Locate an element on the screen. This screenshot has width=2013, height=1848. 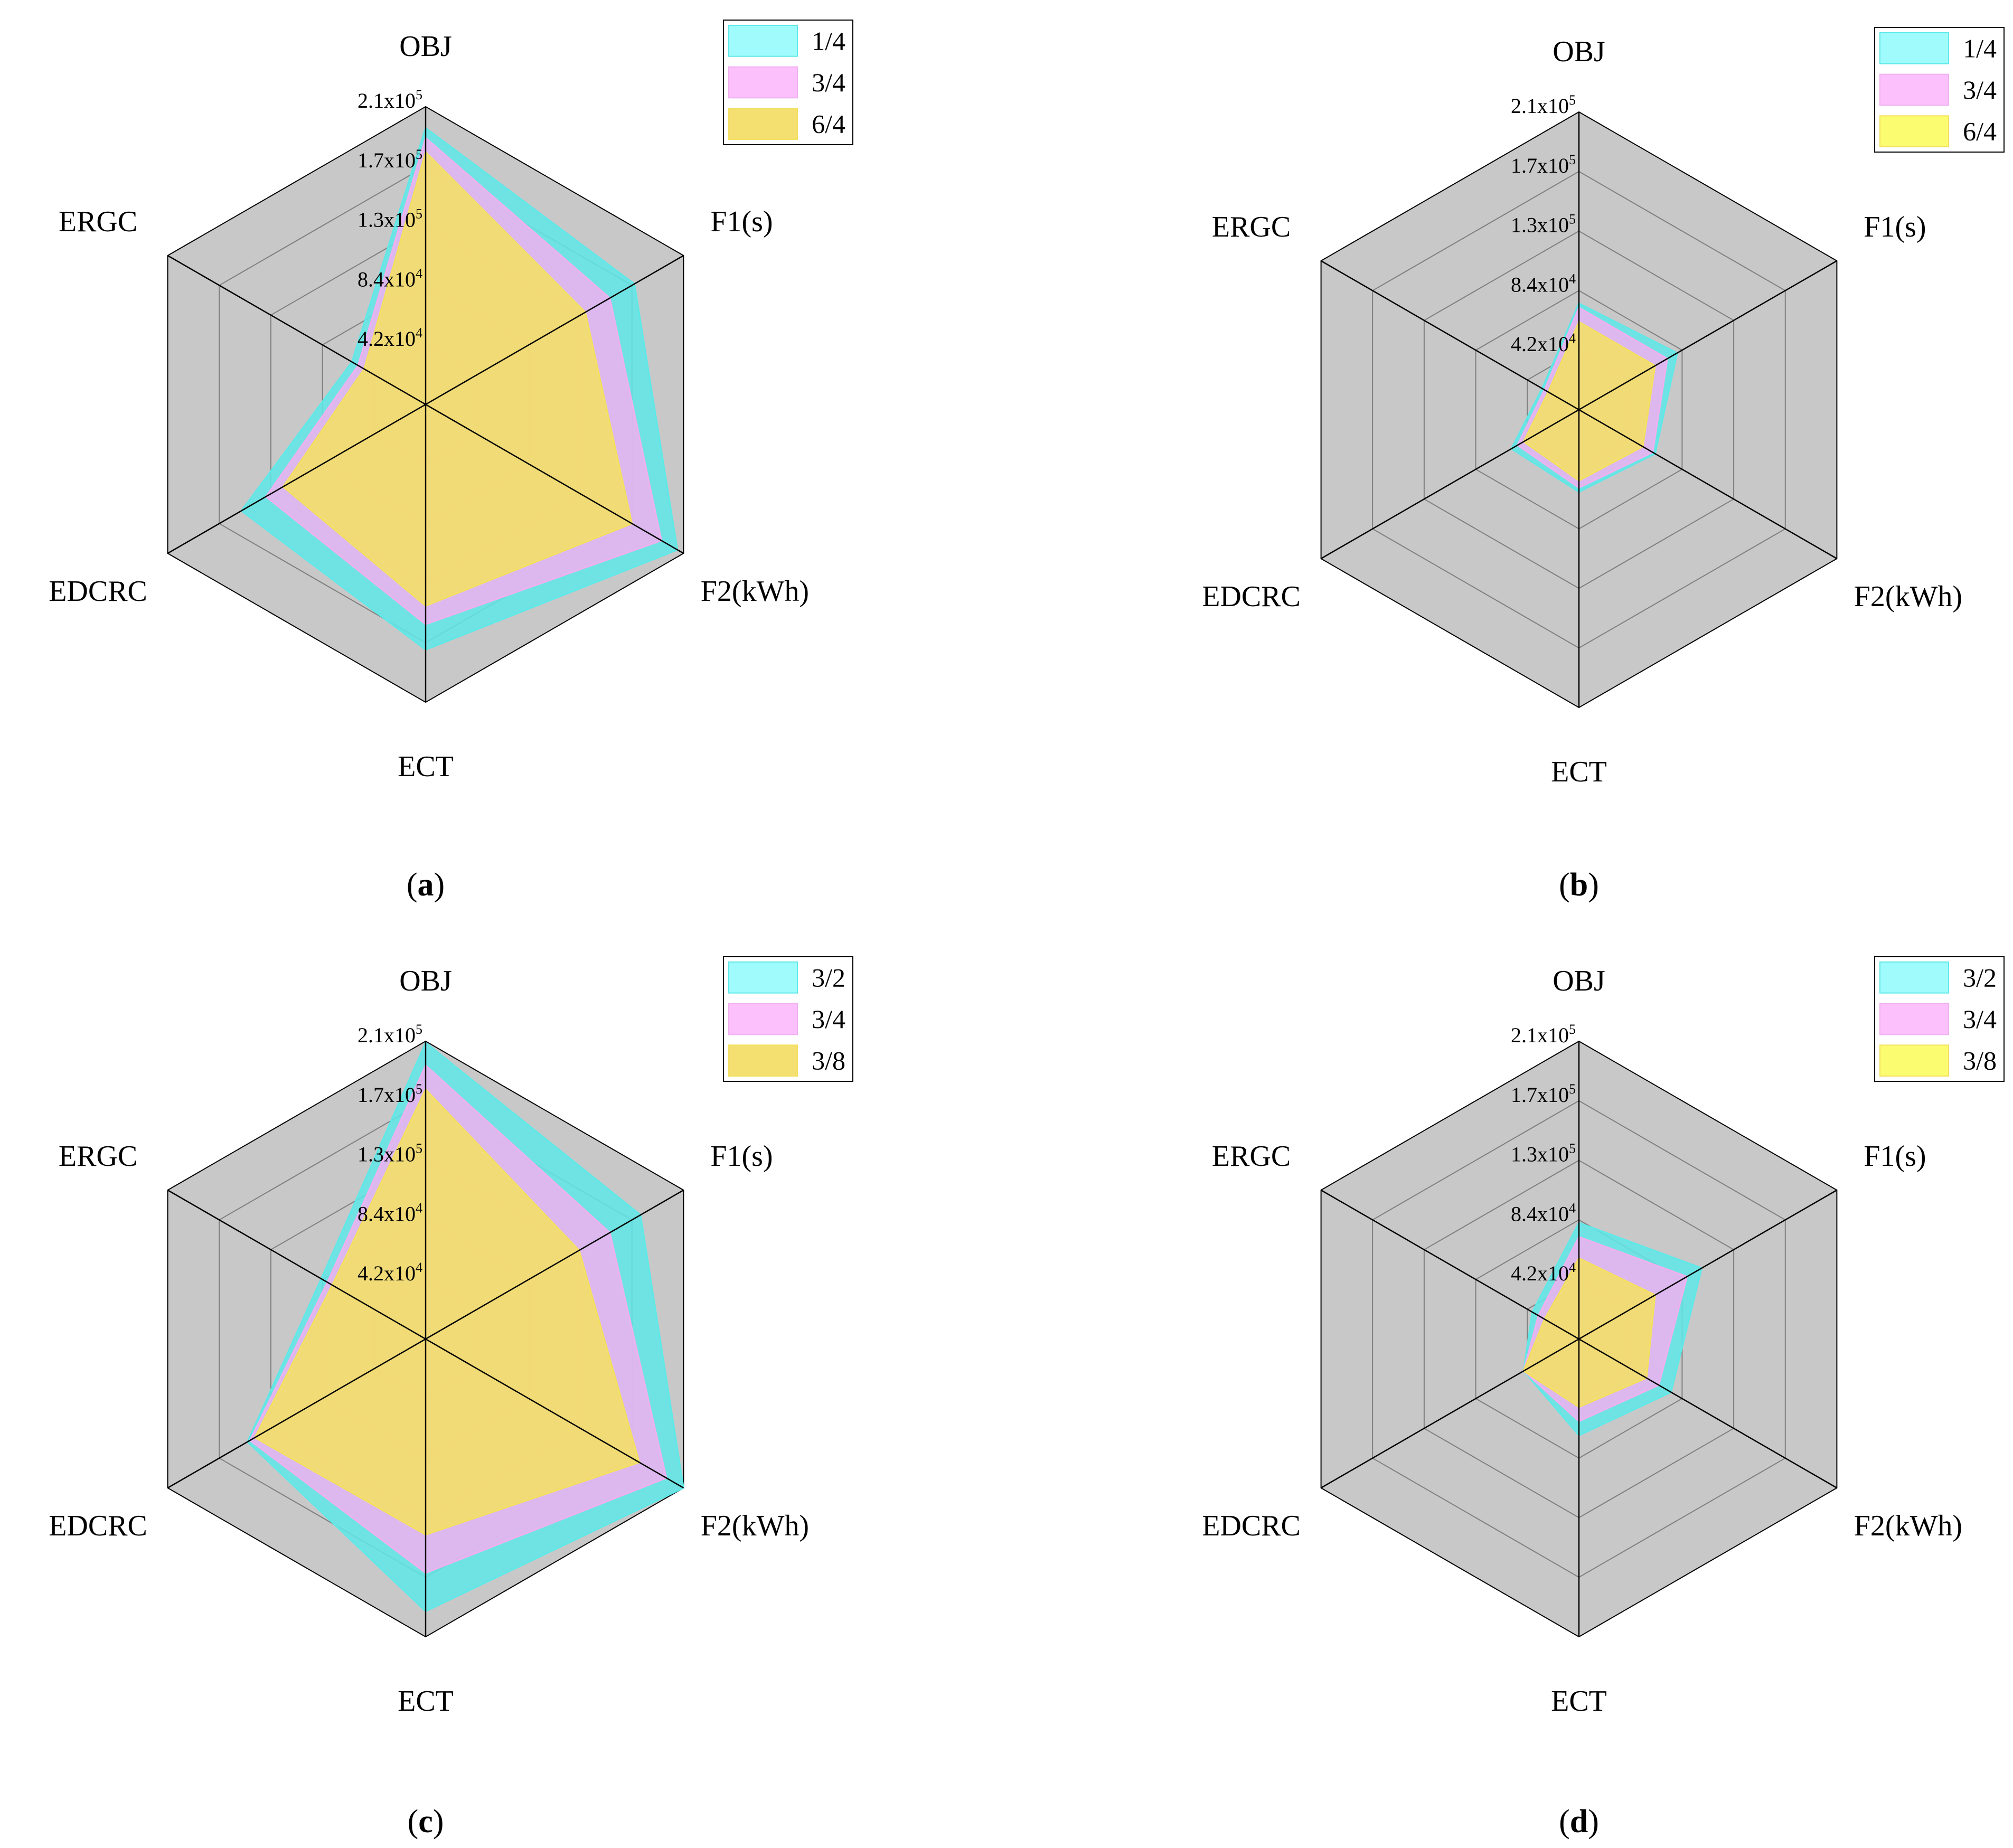
panel-label: (c) is located at coordinates (426, 1822).